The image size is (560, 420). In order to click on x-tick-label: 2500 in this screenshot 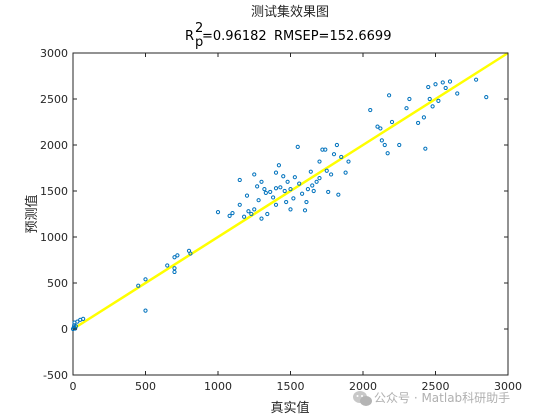, I will do `click(436, 386)`.